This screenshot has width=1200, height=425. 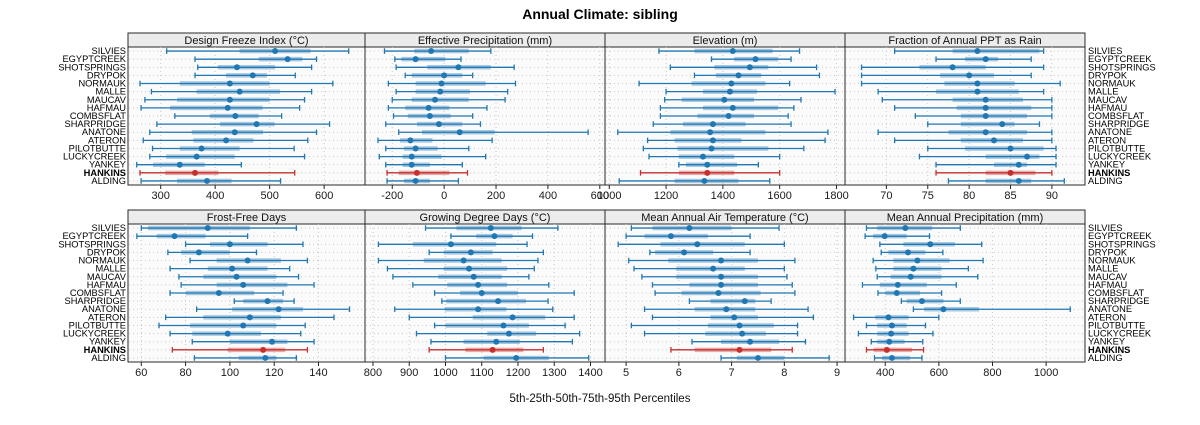 What do you see at coordinates (461, 276) in the screenshot?
I see `row-maucav-growing-degree-days-c` at bounding box center [461, 276].